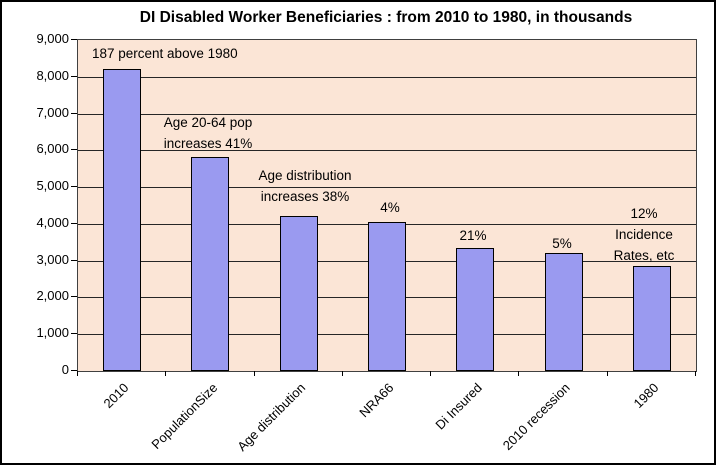 Image resolution: width=716 pixels, height=465 pixels. What do you see at coordinates (52, 38) in the screenshot?
I see `y-axis-label: 9,000` at bounding box center [52, 38].